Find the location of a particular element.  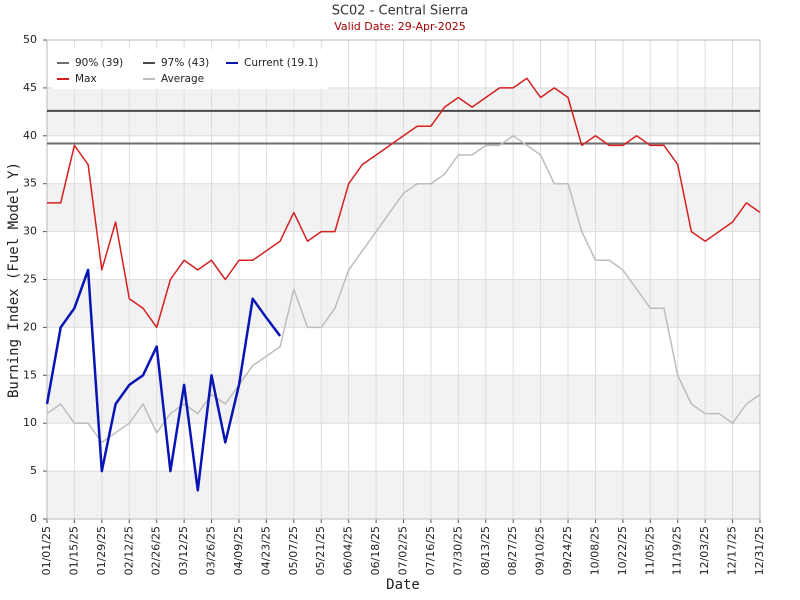

legend-label: 90% (39) is located at coordinates (99, 63).